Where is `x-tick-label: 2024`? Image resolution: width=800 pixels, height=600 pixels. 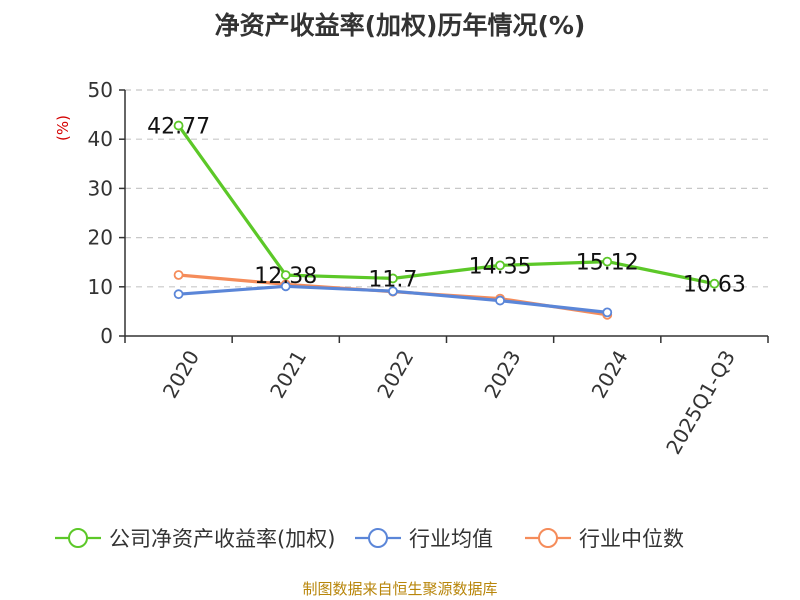
x-tick-label: 2024 is located at coordinates (610, 374).